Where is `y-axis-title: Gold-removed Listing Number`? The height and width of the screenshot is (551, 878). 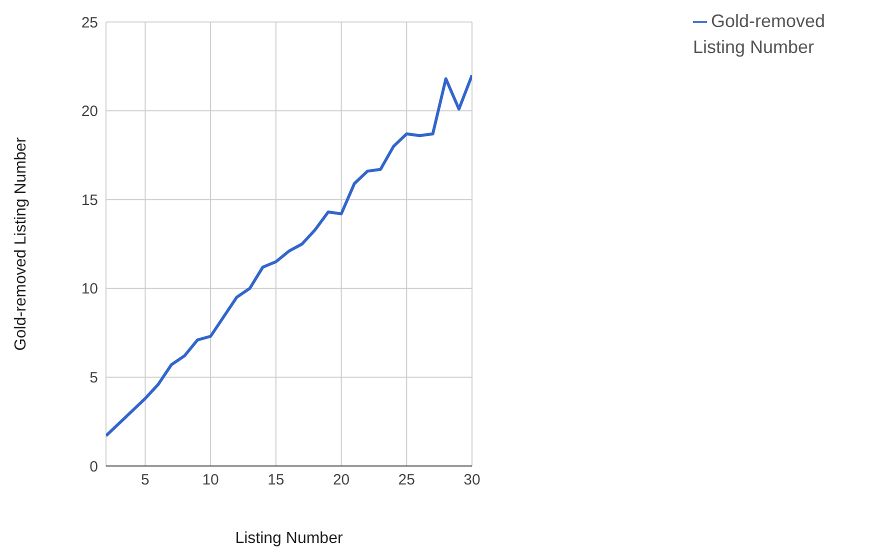
y-axis-title: Gold-removed Listing Number is located at coordinates (21, 243).